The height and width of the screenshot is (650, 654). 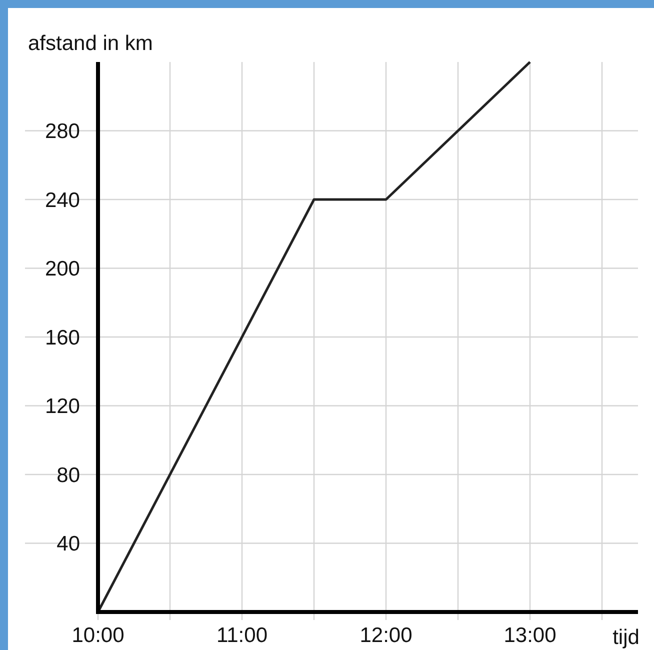 What do you see at coordinates (68, 475) in the screenshot?
I see `y-tick-label: 80` at bounding box center [68, 475].